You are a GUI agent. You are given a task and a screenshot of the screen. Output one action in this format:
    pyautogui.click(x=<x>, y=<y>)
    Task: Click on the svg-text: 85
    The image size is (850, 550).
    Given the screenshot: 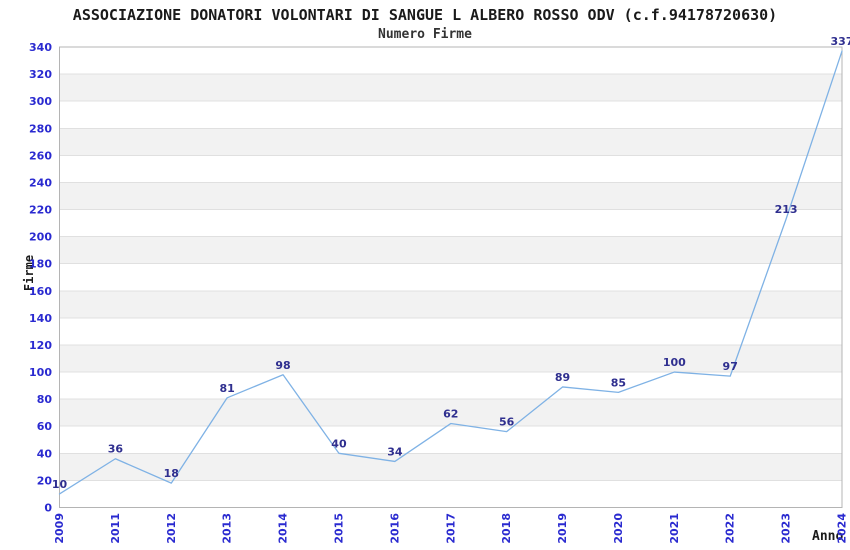 What is the action you would take?
    pyautogui.click(x=618, y=382)
    